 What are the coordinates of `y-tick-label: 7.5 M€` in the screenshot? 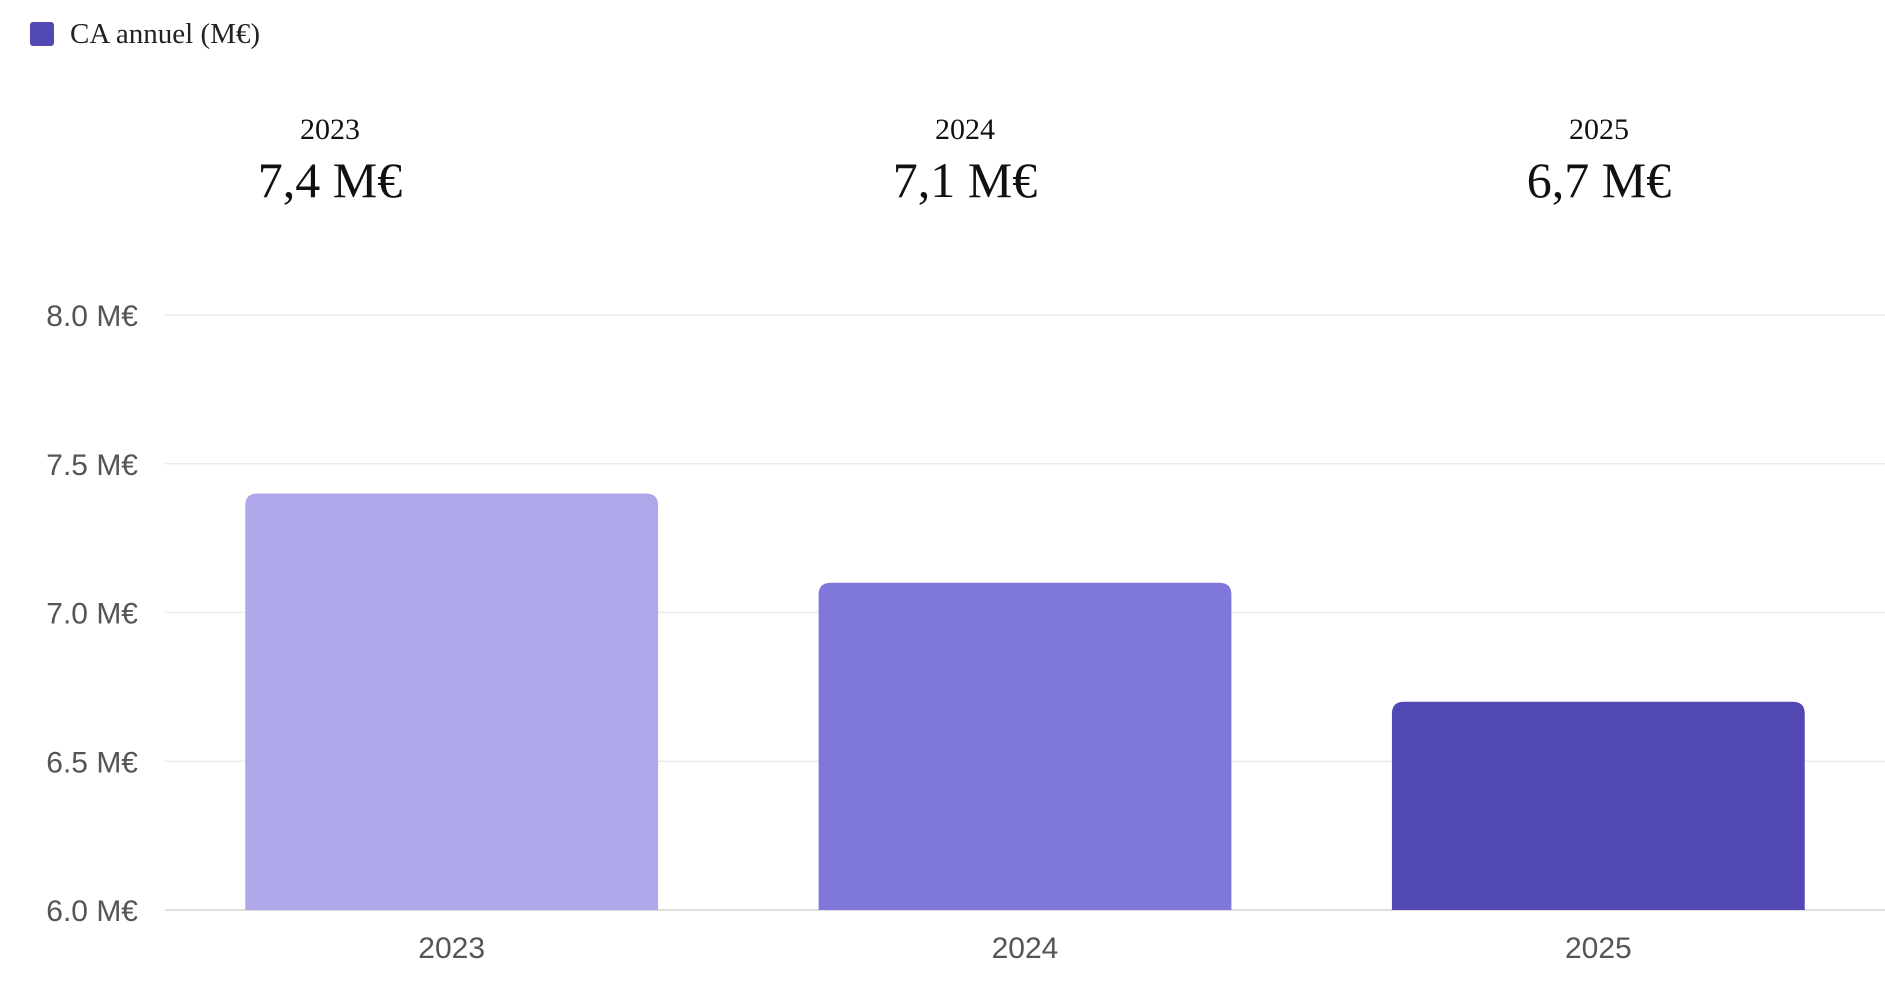 It's located at (92, 465).